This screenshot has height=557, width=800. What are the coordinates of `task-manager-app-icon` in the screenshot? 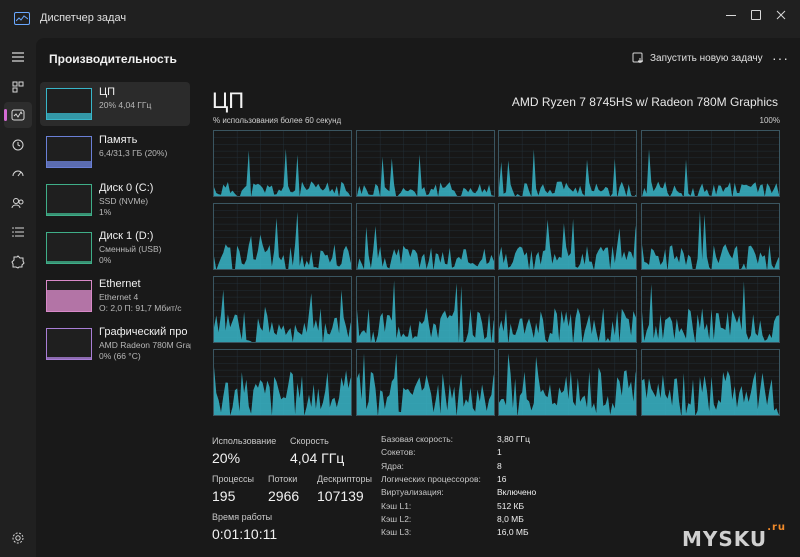 It's located at (22, 18).